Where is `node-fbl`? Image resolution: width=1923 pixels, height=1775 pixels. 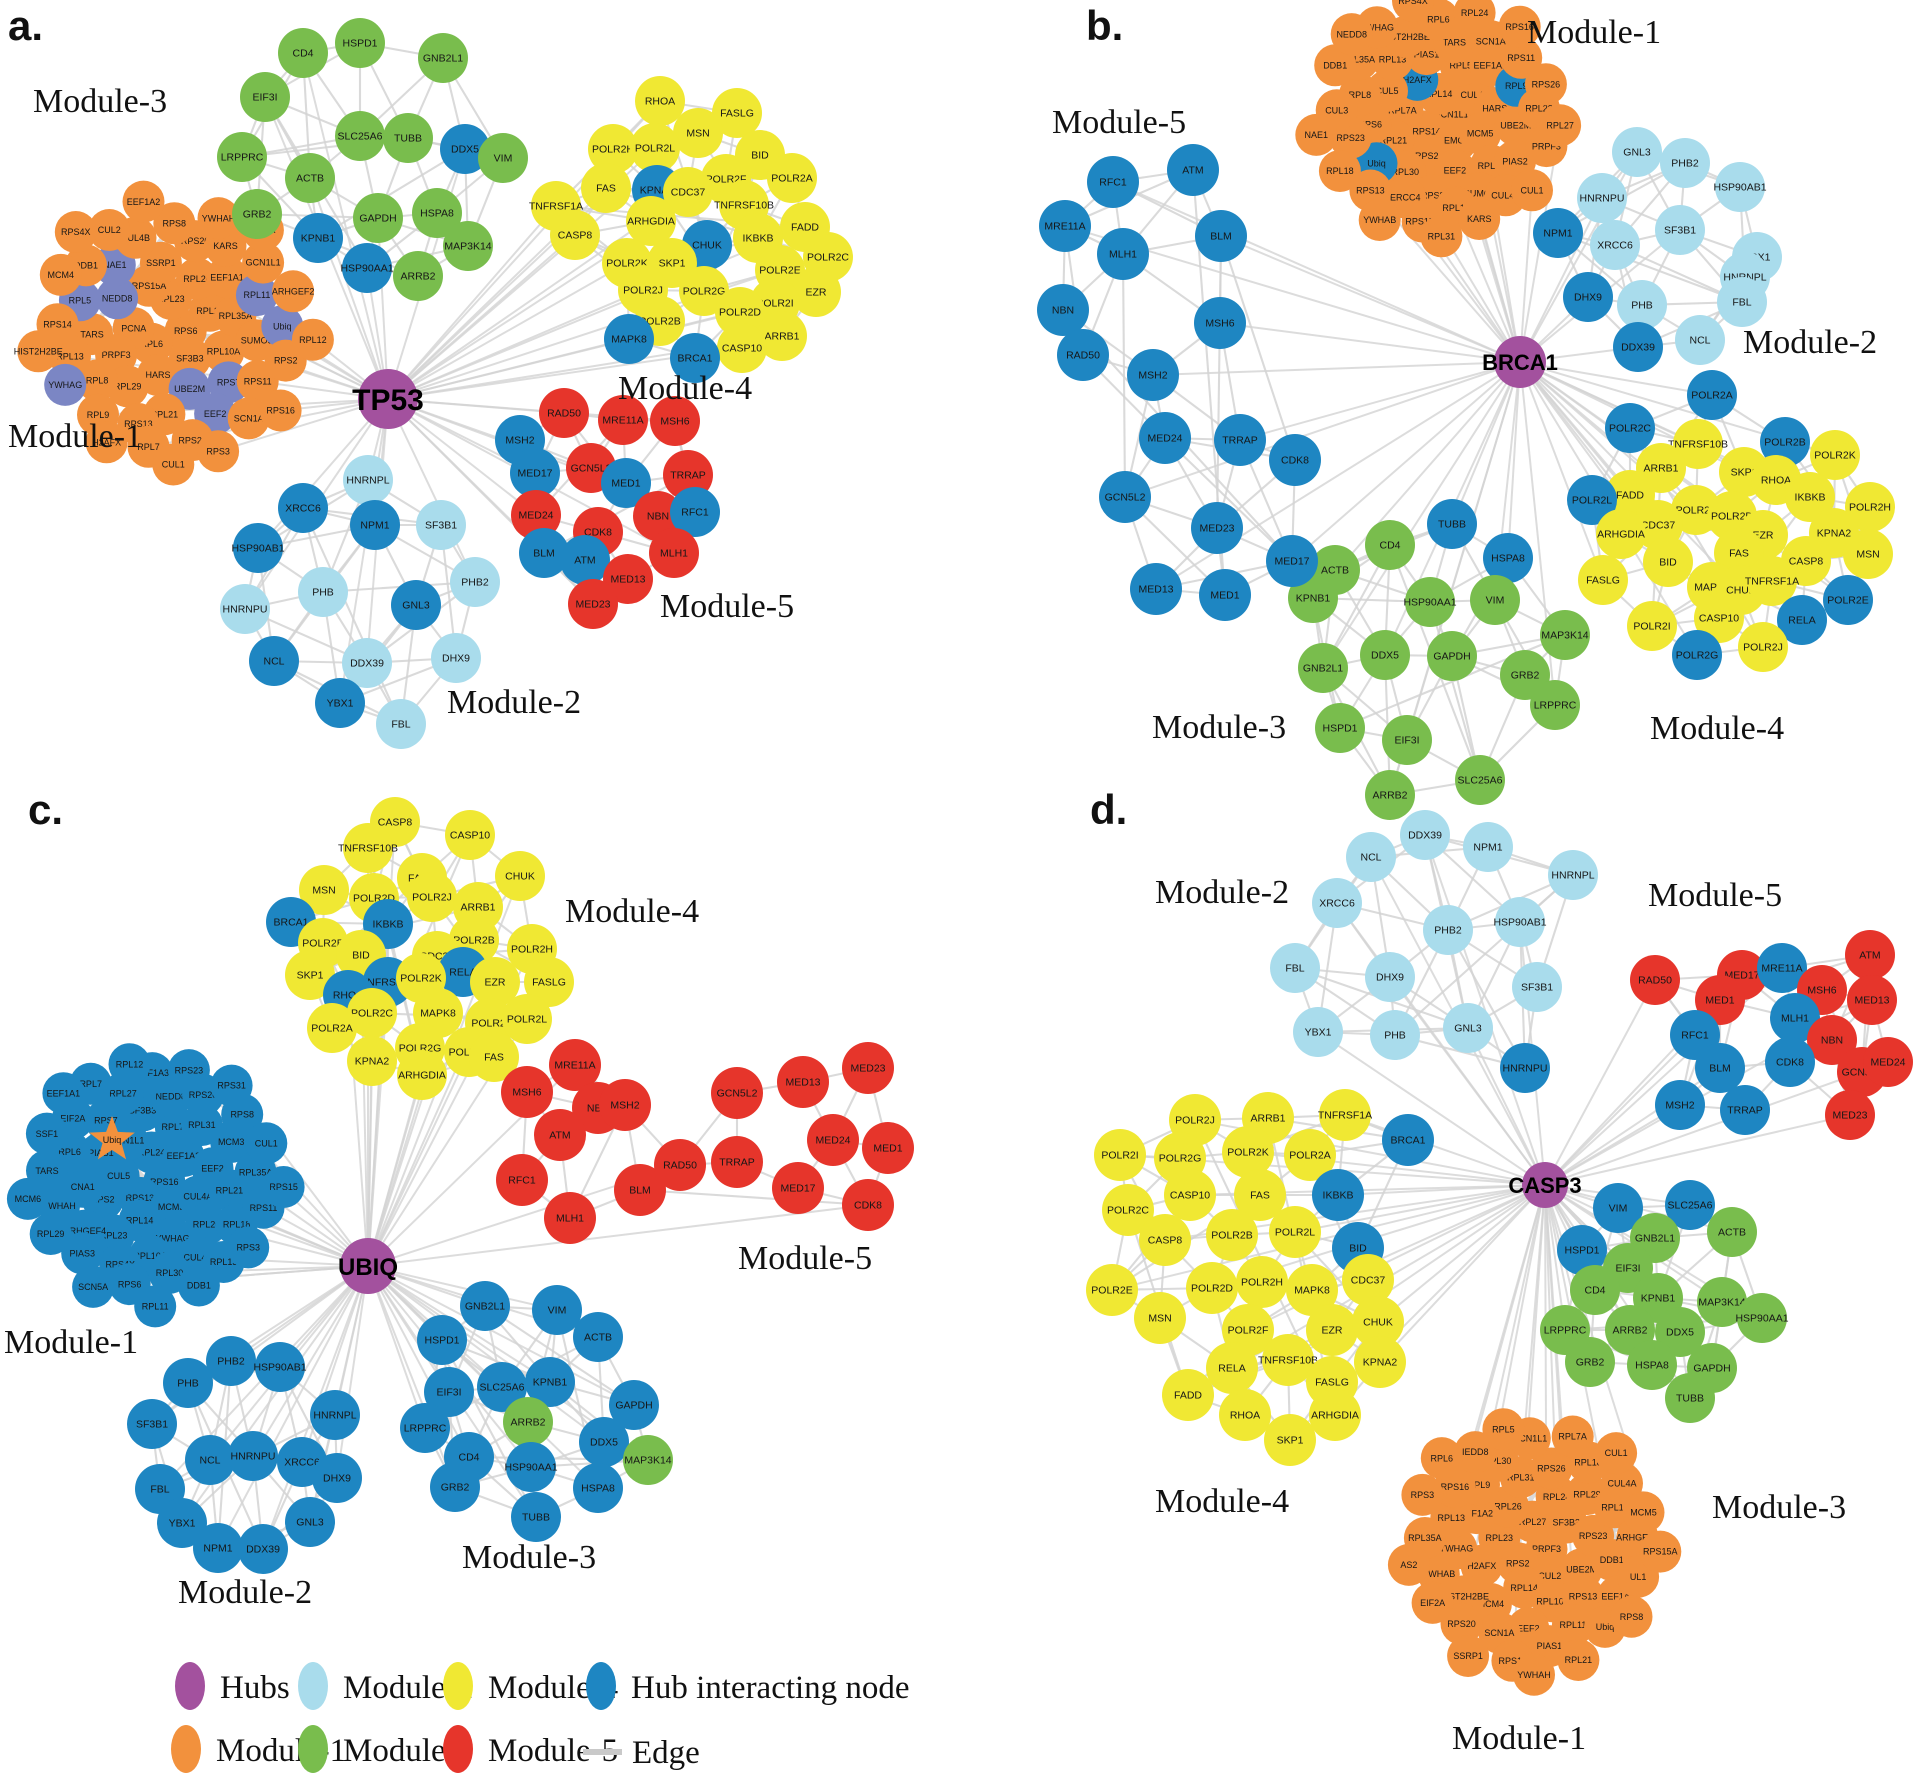
node-fbl is located at coordinates (1742, 302).